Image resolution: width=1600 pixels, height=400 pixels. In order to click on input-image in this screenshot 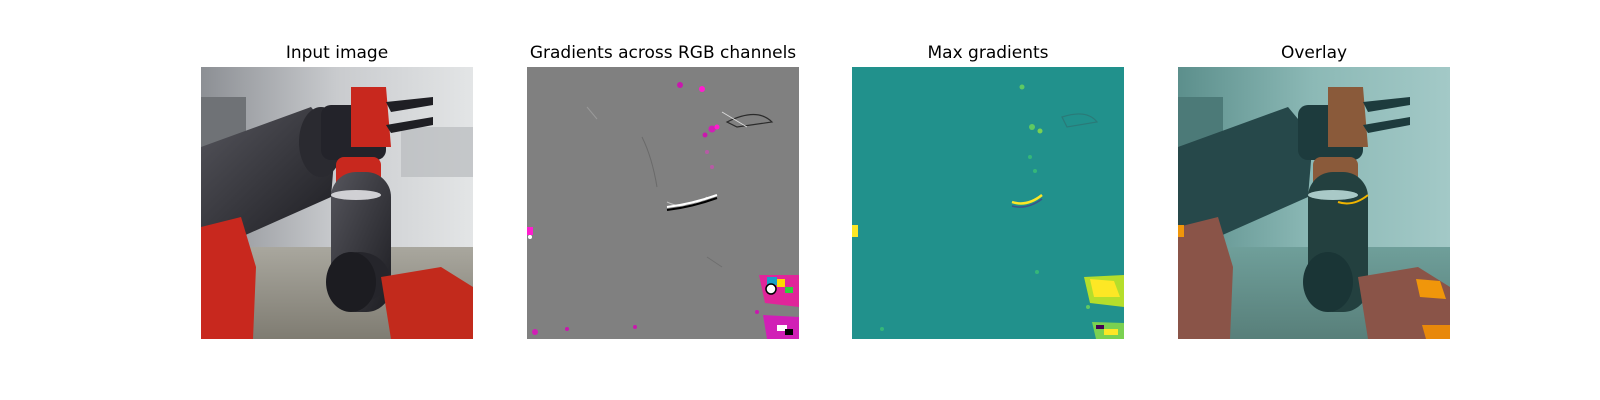, I will do `click(337, 203)`.